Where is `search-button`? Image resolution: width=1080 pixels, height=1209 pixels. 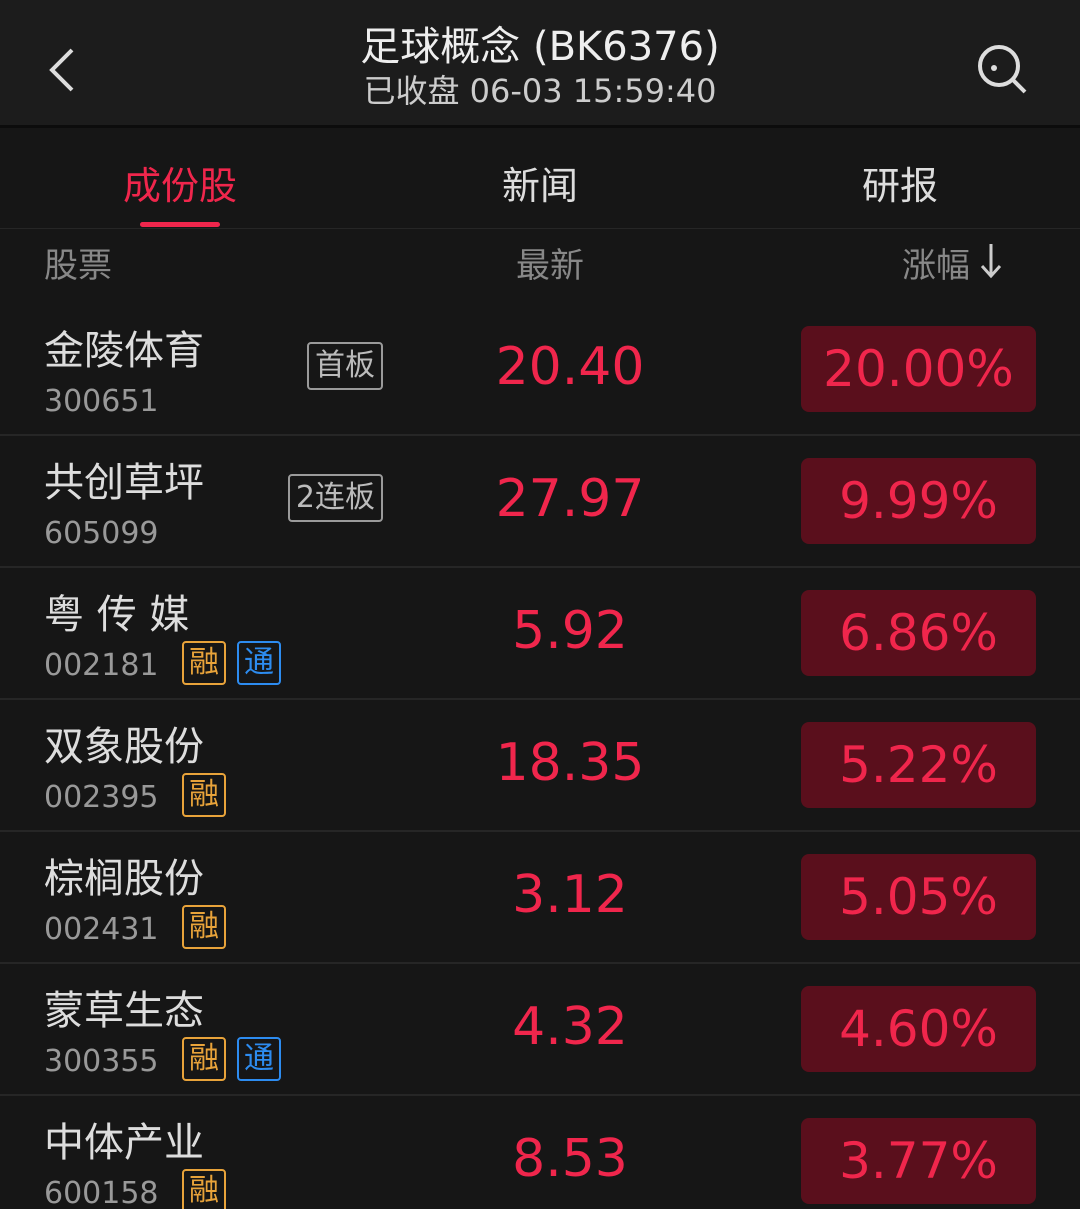 search-button is located at coordinates (1003, 70).